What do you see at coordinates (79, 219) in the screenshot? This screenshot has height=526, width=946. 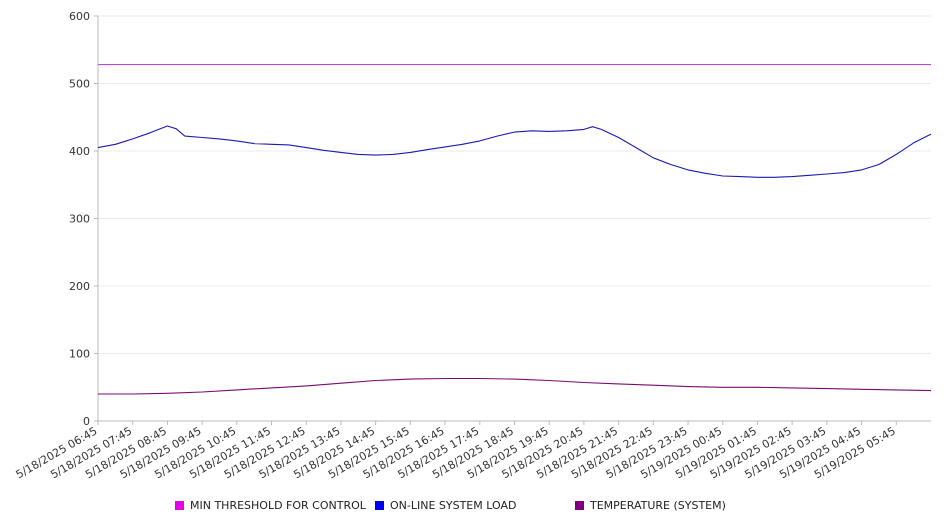 I see `y-tick-label: 300` at bounding box center [79, 219].